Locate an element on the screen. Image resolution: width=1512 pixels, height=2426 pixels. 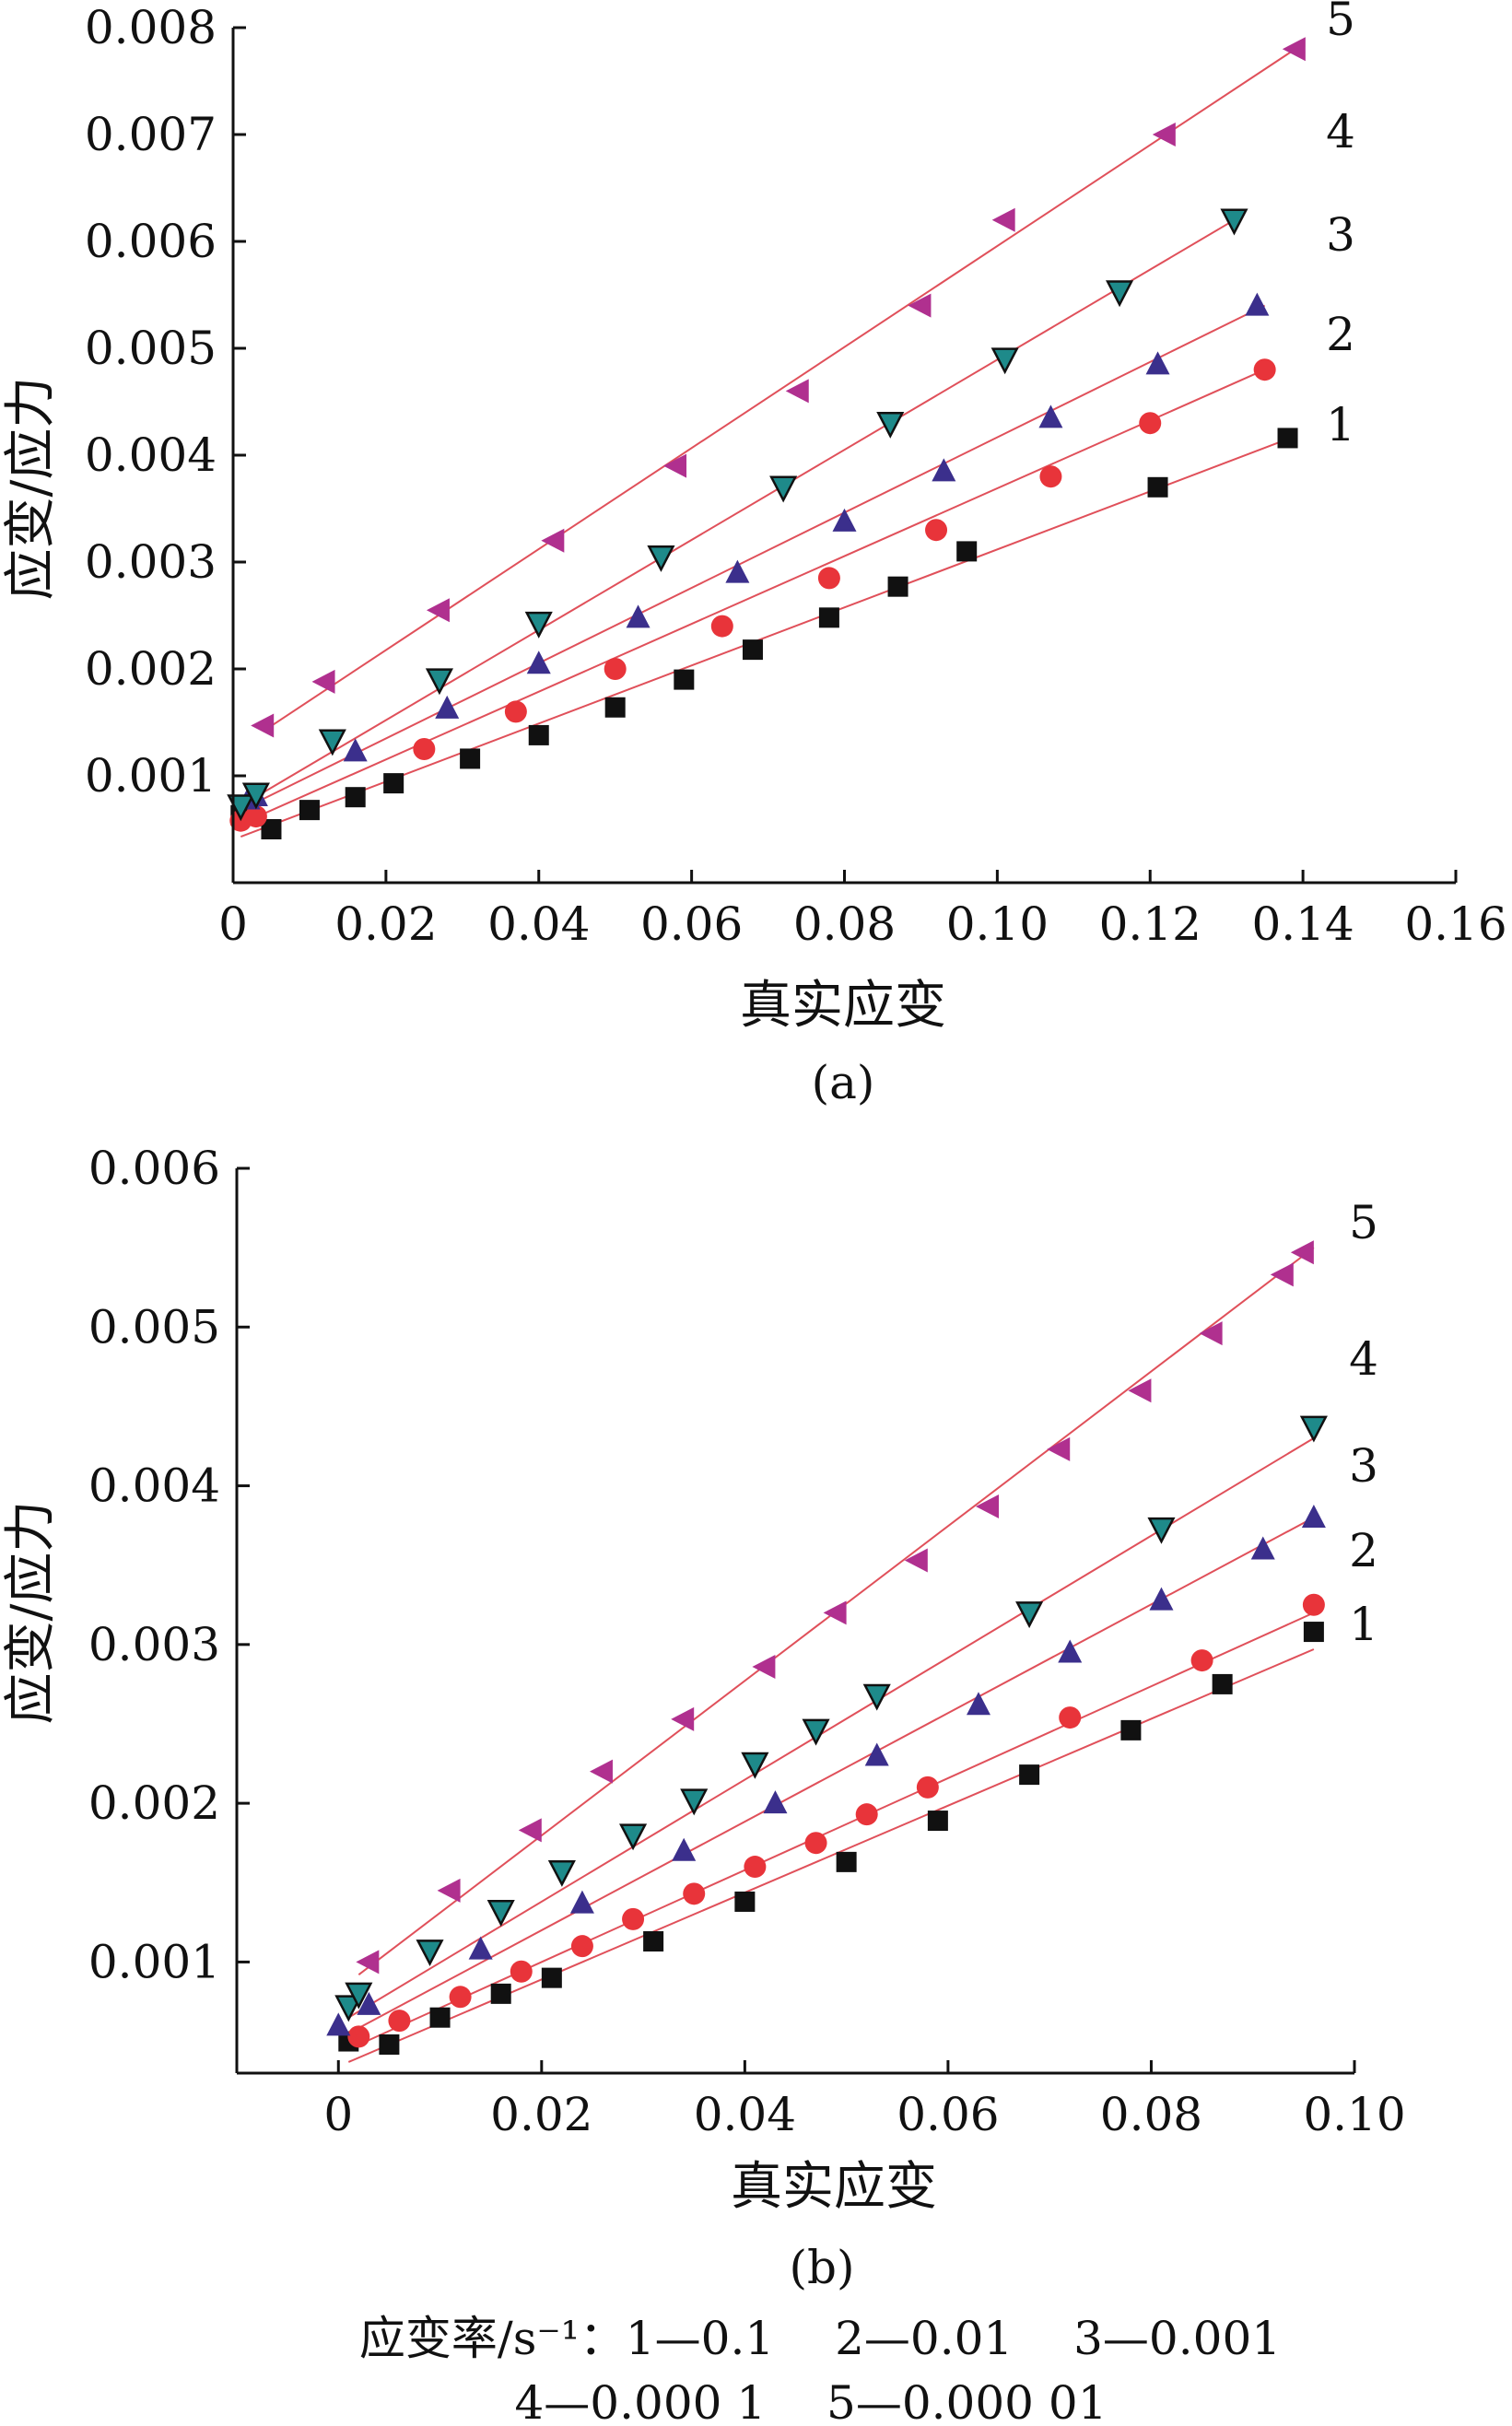
chart-b-x-tick-label: 0.02 is located at coordinates (541, 2114).